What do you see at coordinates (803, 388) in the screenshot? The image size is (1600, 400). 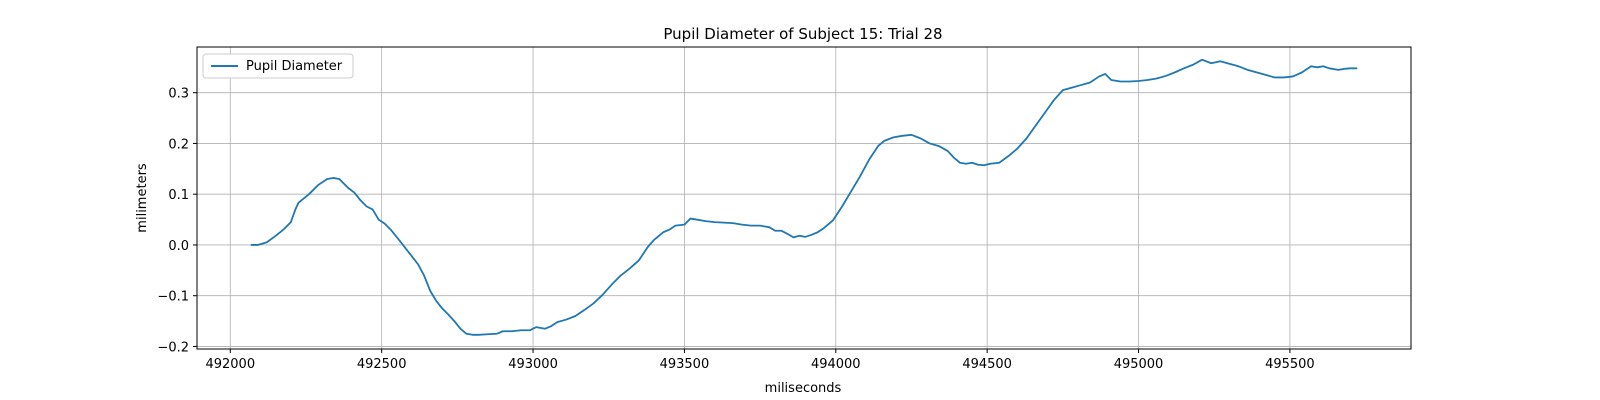 I see `x-axis-label: miliseconds` at bounding box center [803, 388].